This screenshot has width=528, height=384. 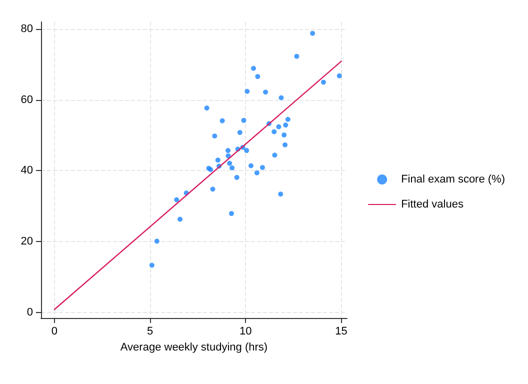 What do you see at coordinates (194, 348) in the screenshot?
I see `x-axis-title: Average weekly studying (hrs)` at bounding box center [194, 348].